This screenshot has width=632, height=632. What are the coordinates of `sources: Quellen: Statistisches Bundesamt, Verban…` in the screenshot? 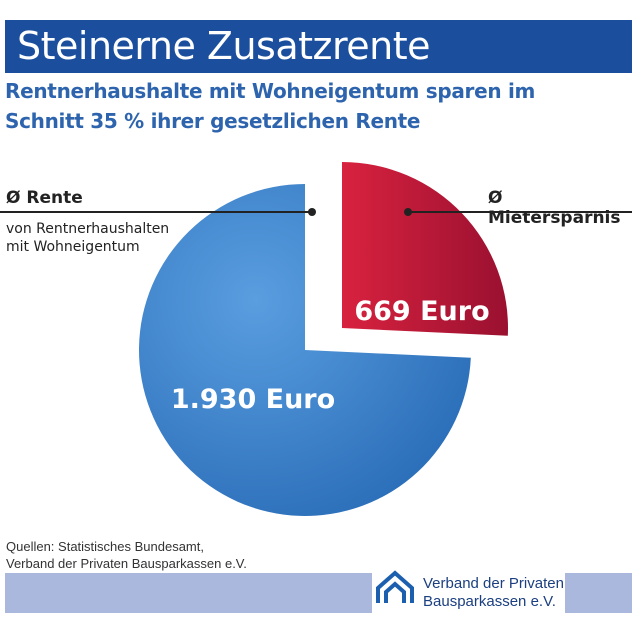 It's located at (126, 555).